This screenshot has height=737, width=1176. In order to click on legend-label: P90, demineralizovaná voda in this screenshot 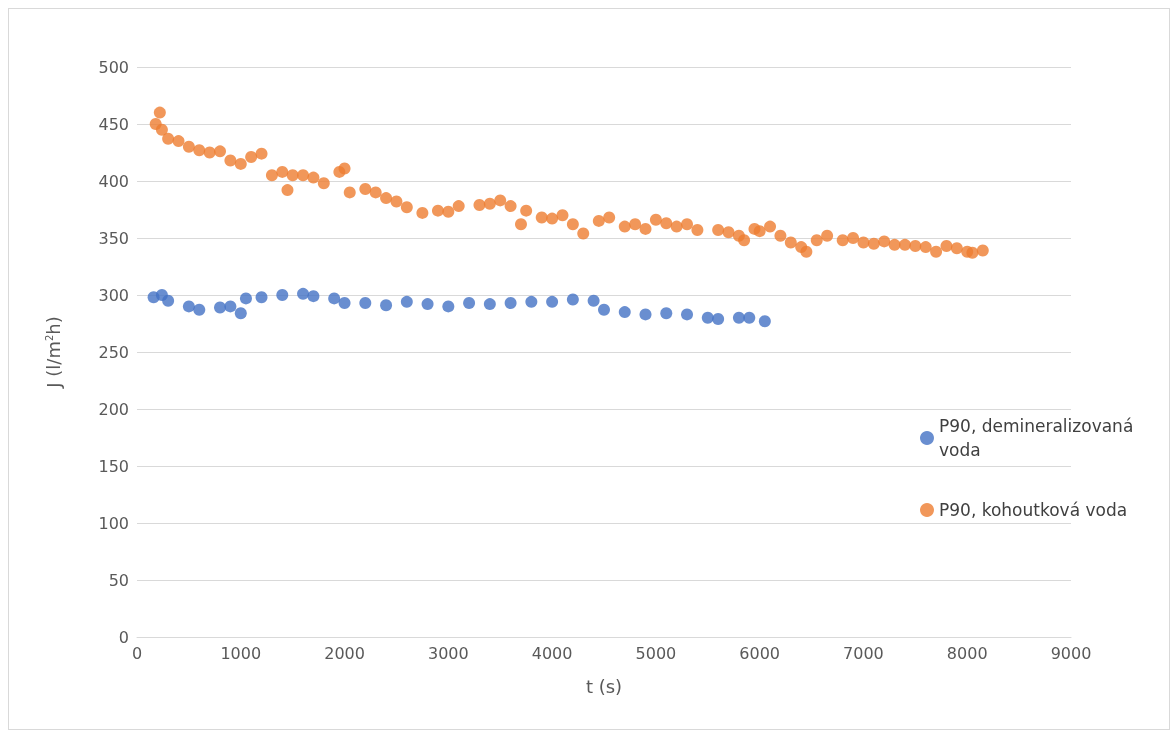, I will do `click(1039, 438)`.